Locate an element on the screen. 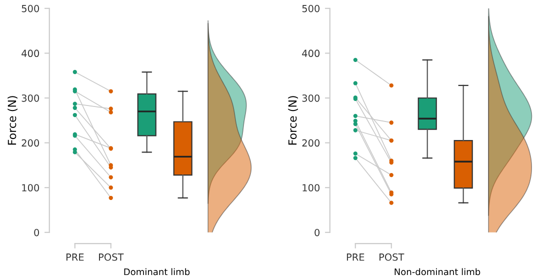 Image resolution: width=550 pixels, height=280 pixels. x-axis-title: Dominant limb is located at coordinates (157, 272).